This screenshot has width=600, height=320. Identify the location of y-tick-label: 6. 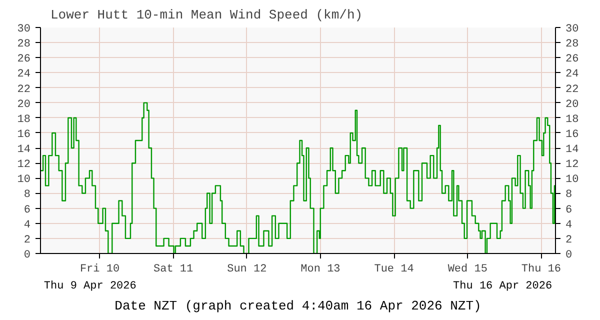
(27, 210).